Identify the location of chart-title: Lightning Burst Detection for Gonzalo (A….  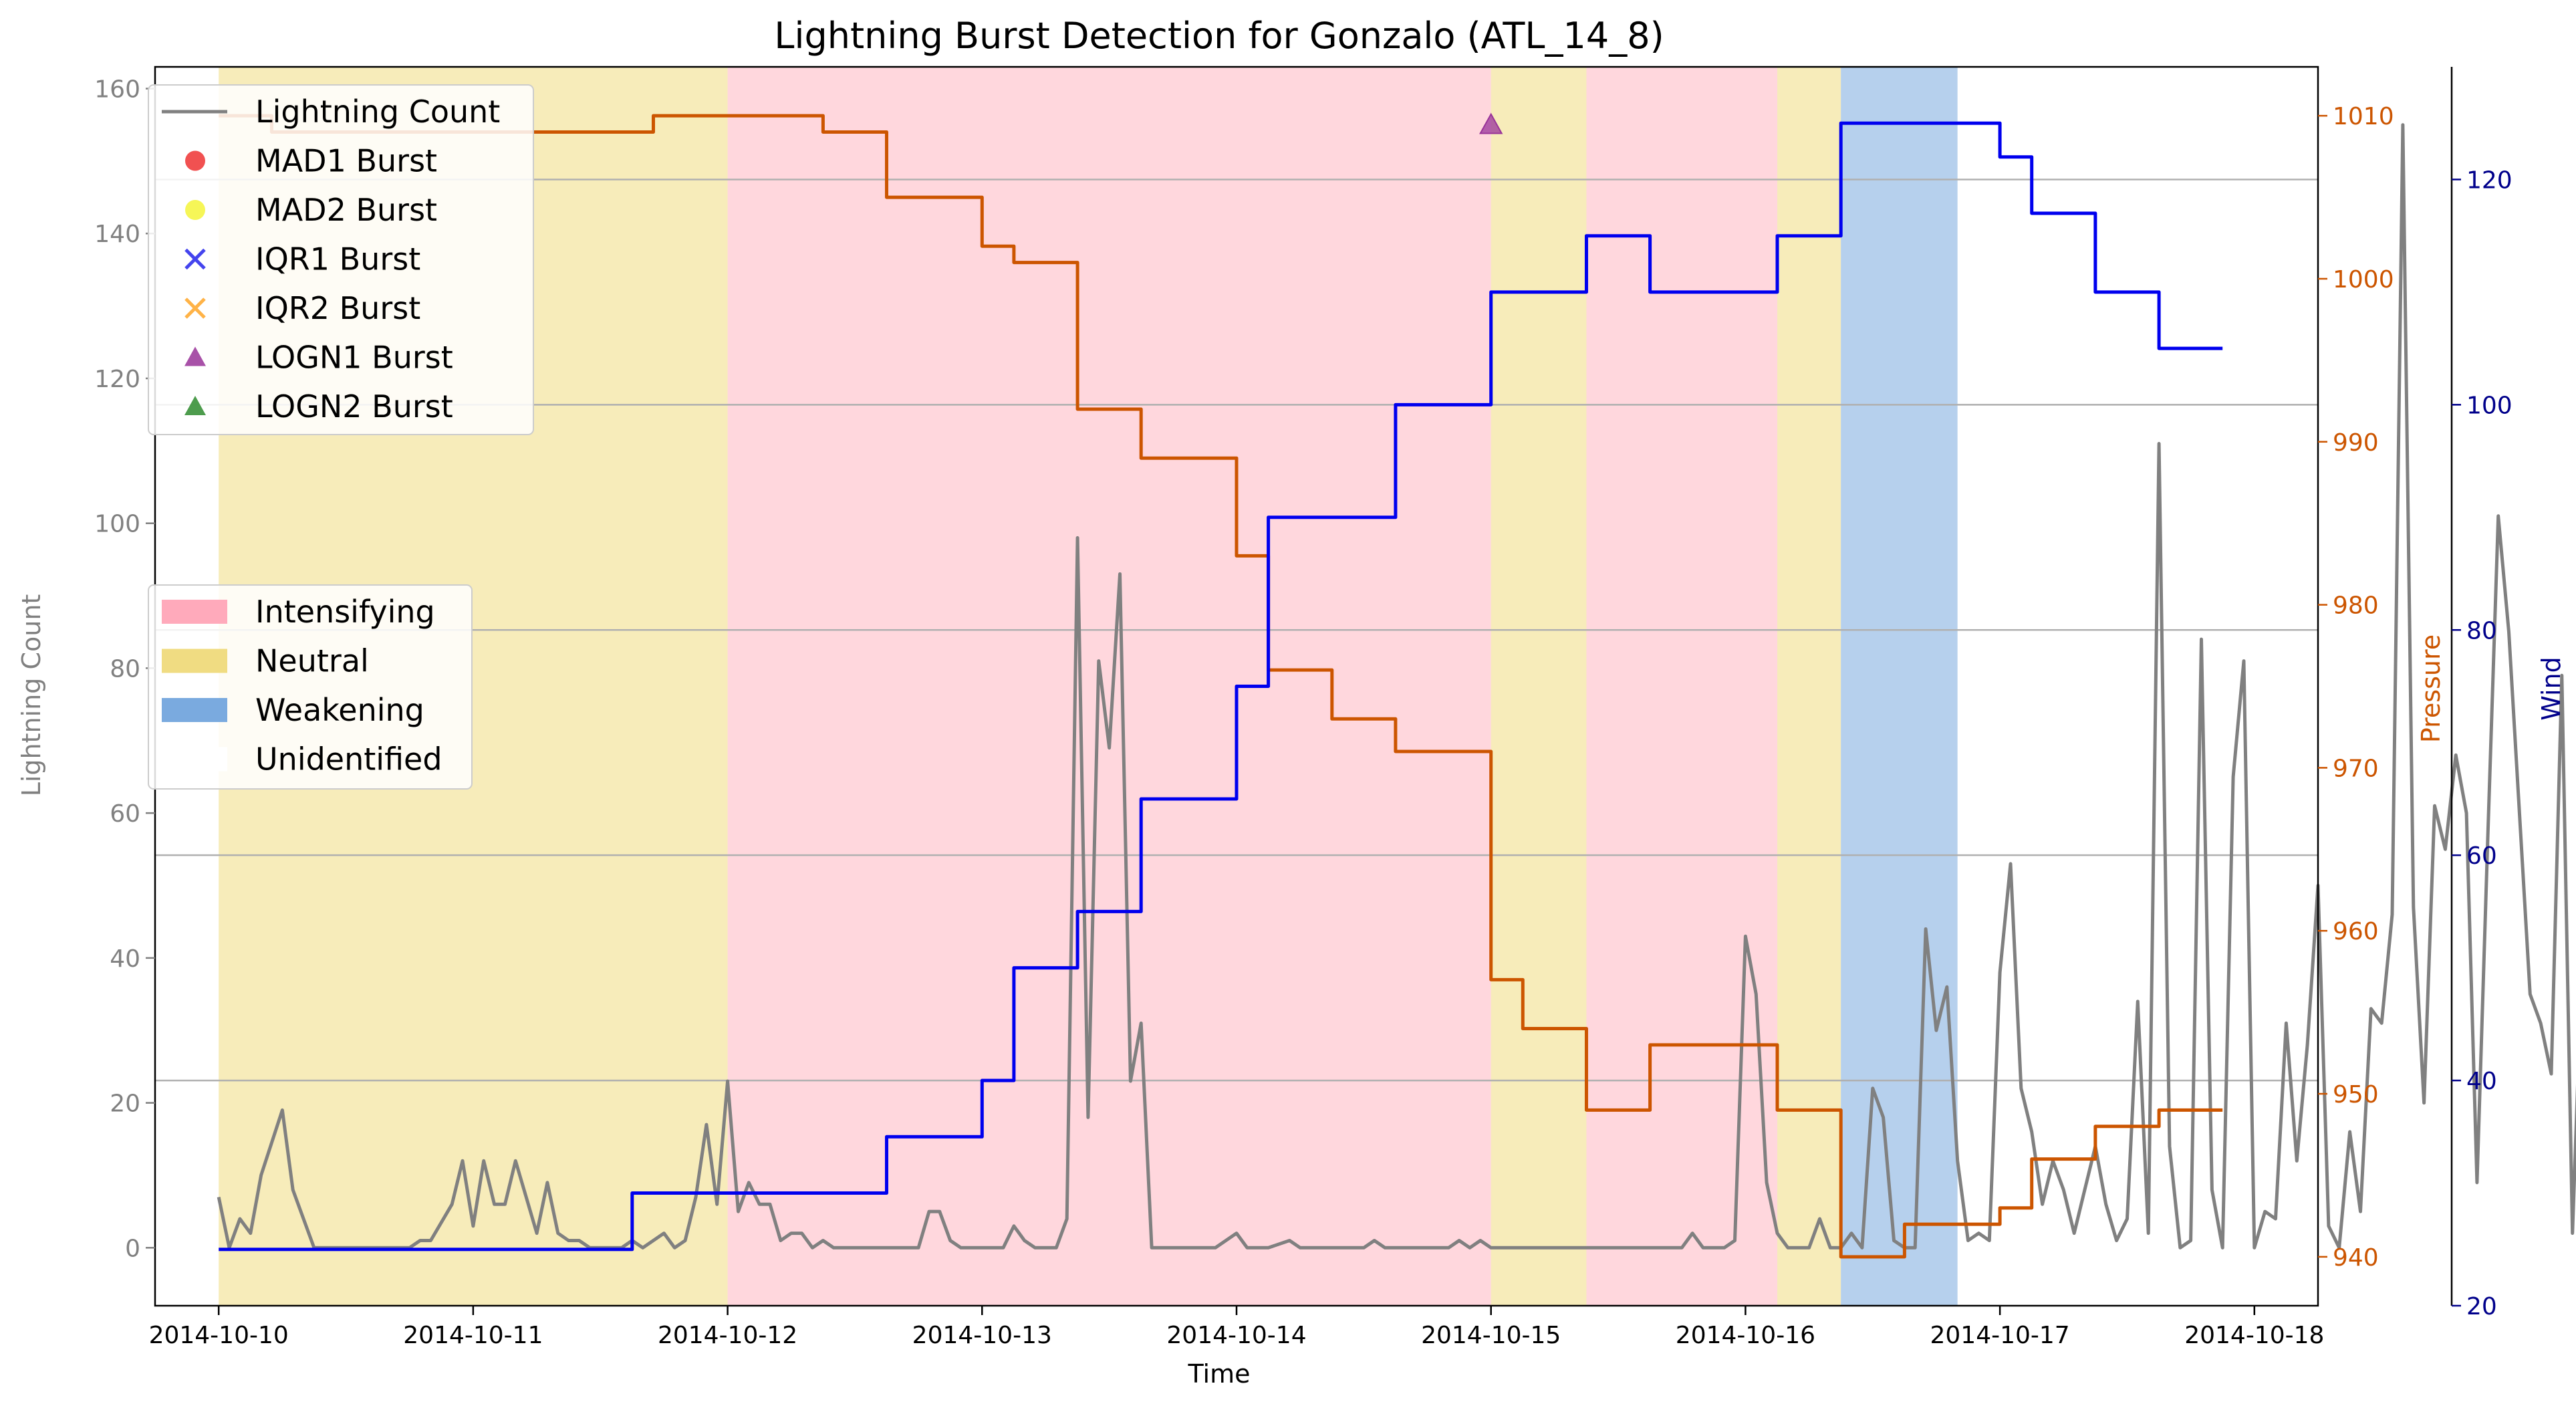
(1219, 36).